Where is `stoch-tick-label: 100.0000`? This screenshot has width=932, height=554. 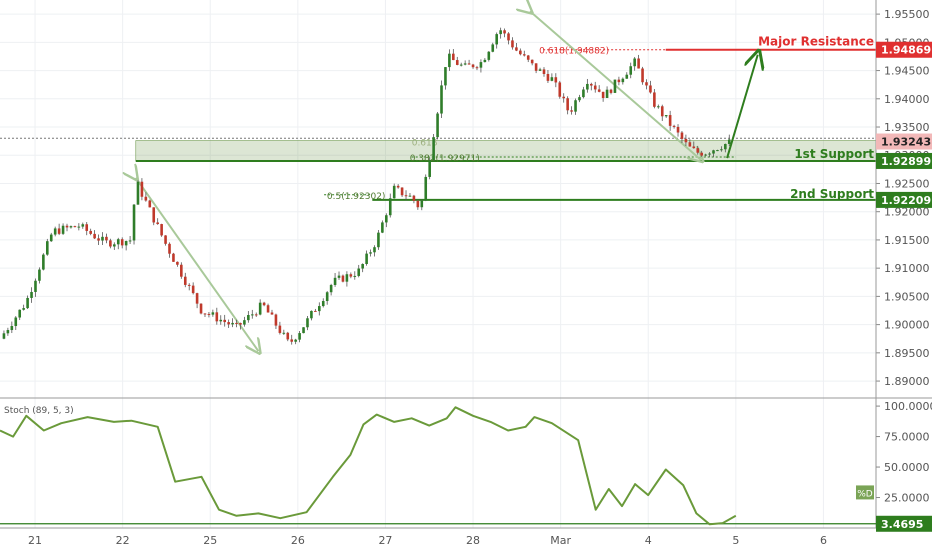
stoch-tick-label: 100.0000 is located at coordinates (908, 406).